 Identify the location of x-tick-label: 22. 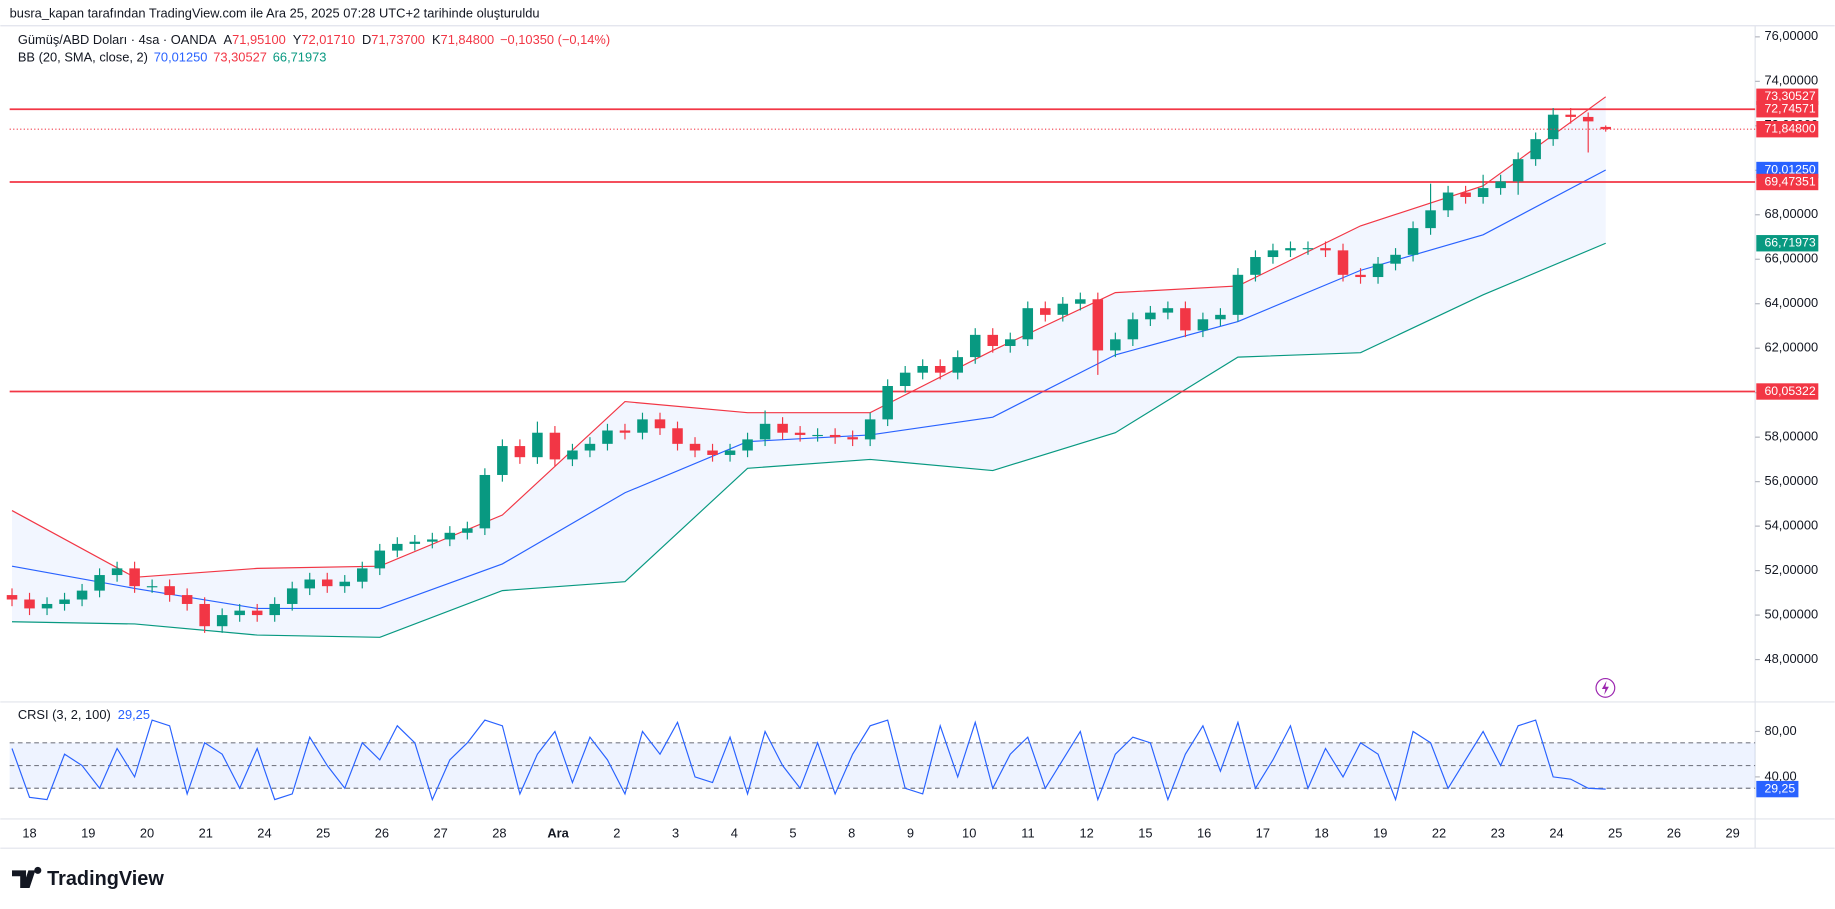
(1439, 833).